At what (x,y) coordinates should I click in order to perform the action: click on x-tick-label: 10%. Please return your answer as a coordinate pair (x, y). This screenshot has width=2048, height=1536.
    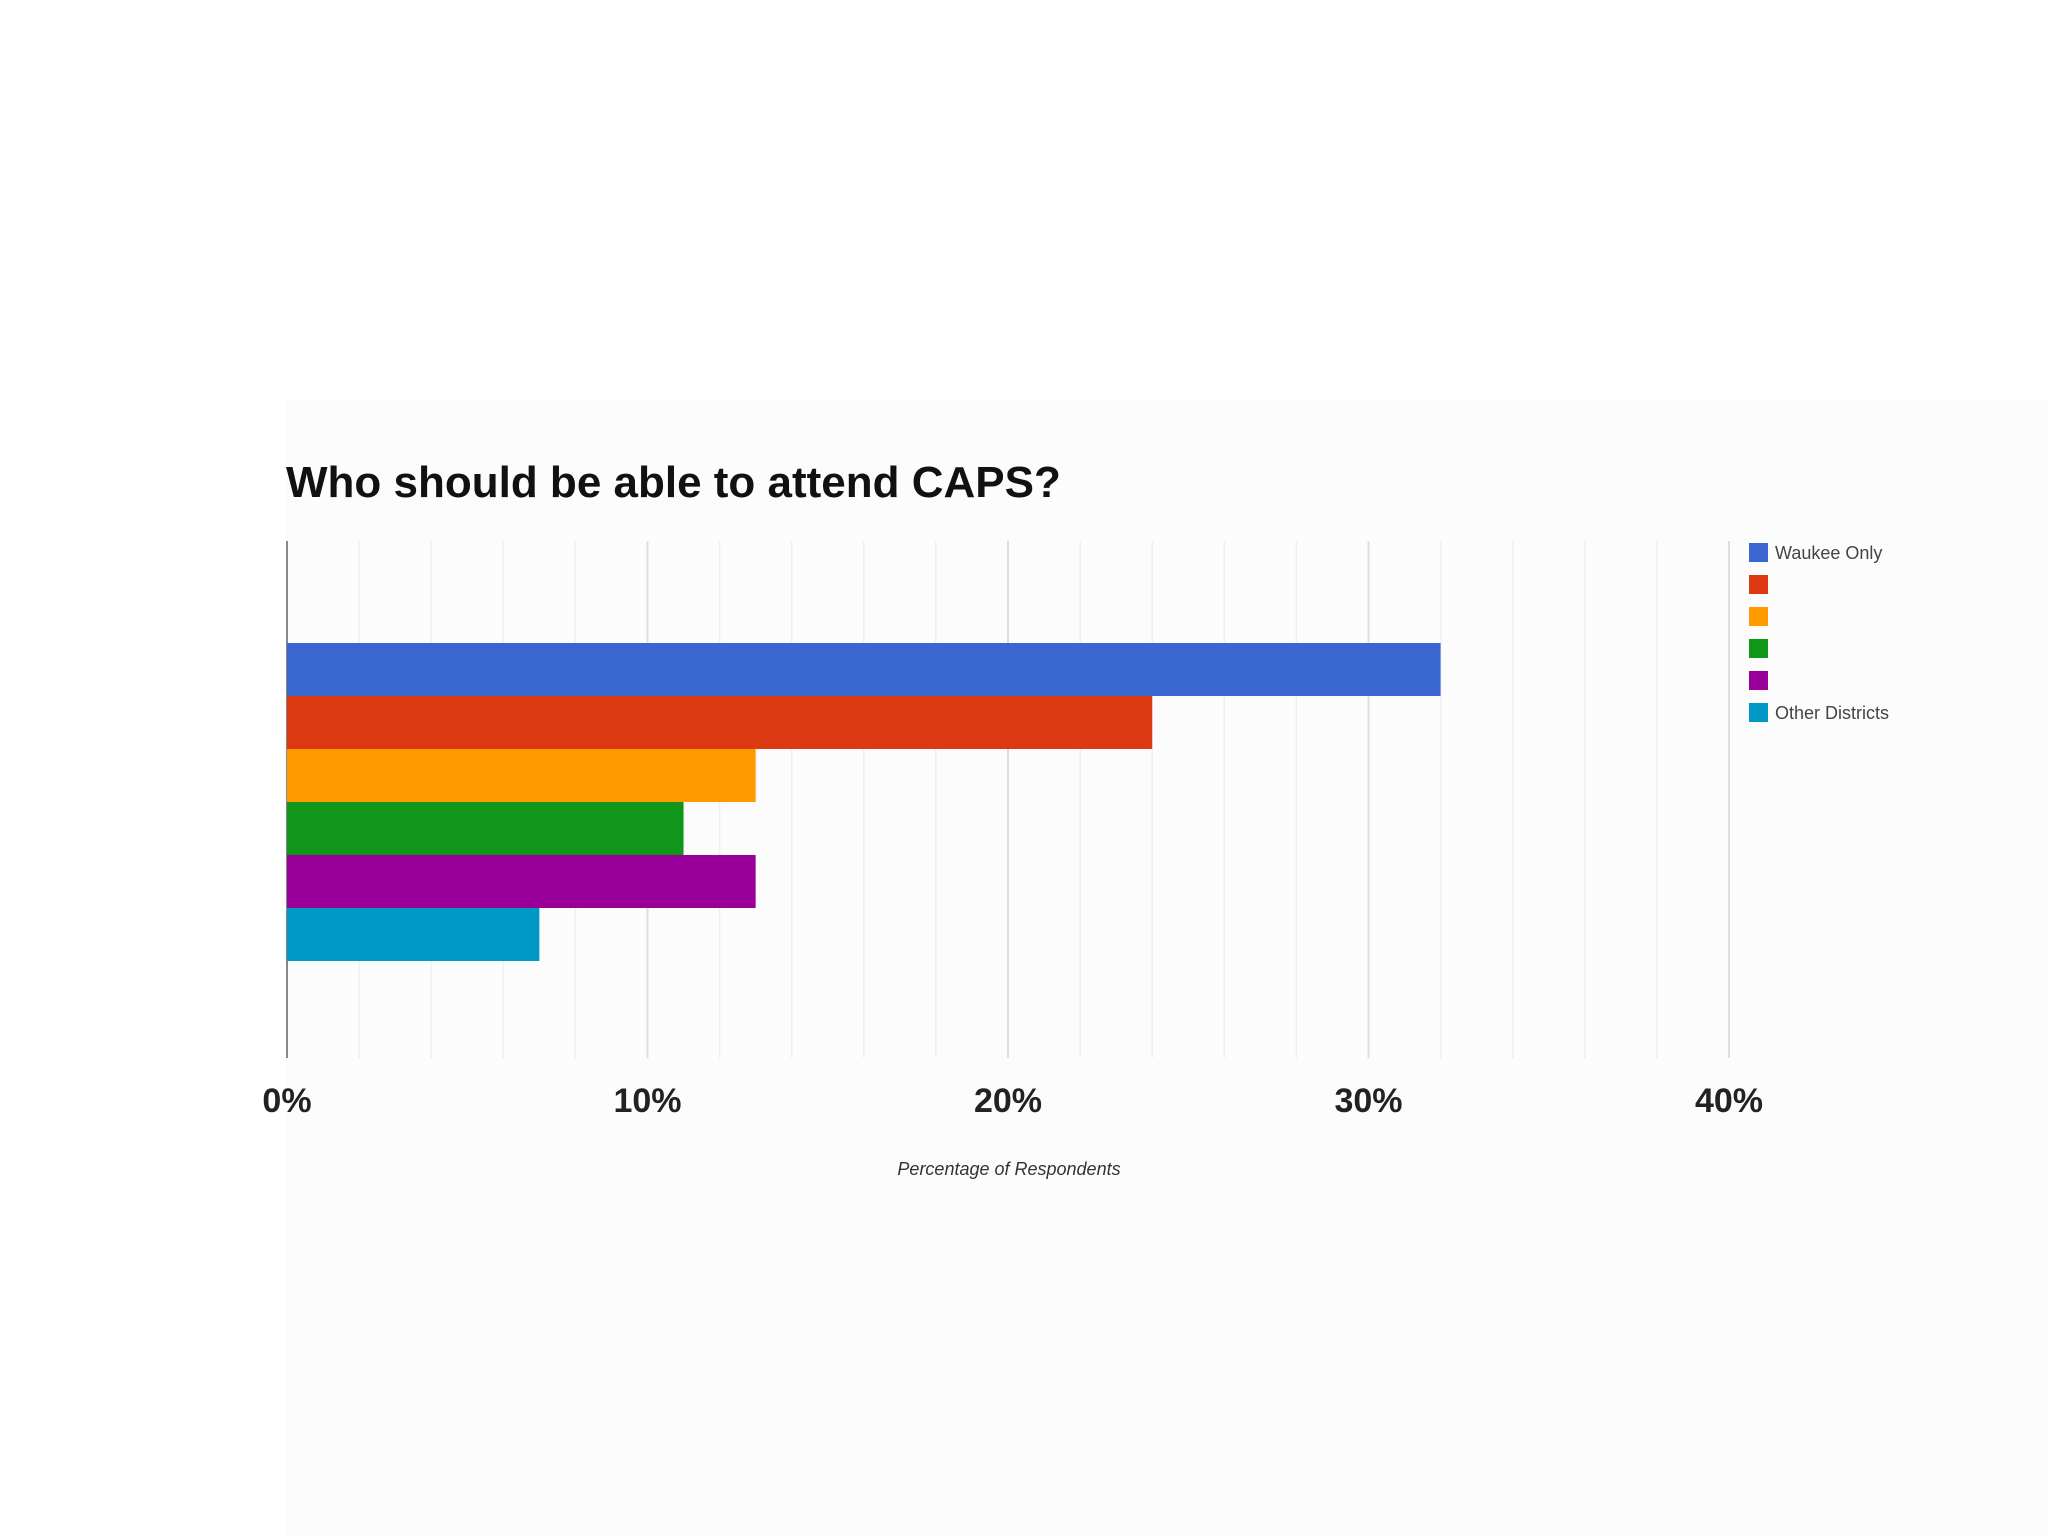
    Looking at the image, I should click on (647, 1101).